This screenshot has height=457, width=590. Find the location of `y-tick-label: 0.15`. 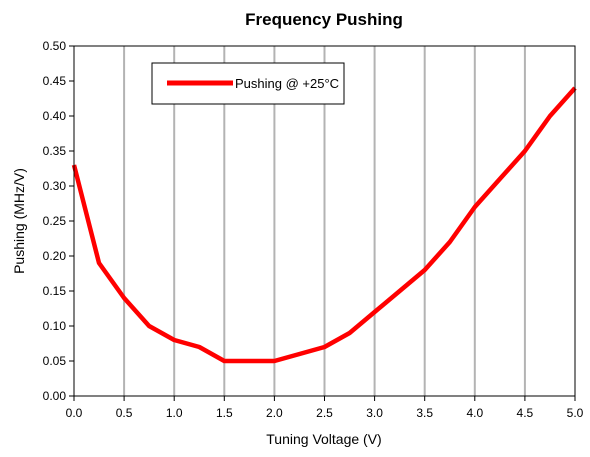

y-tick-label: 0.15 is located at coordinates (55, 291).